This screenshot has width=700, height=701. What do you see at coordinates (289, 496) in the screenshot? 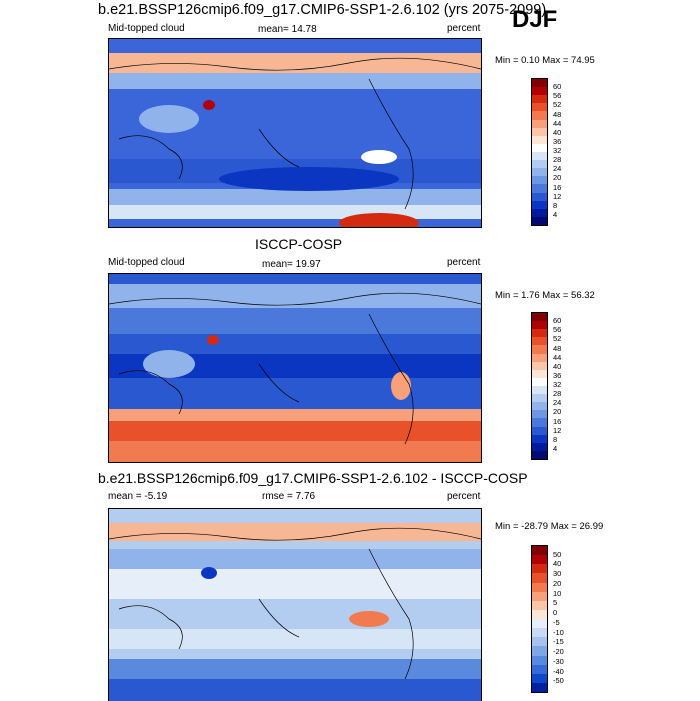
I see `panel3-rmse: rmse = 7.76` at bounding box center [289, 496].